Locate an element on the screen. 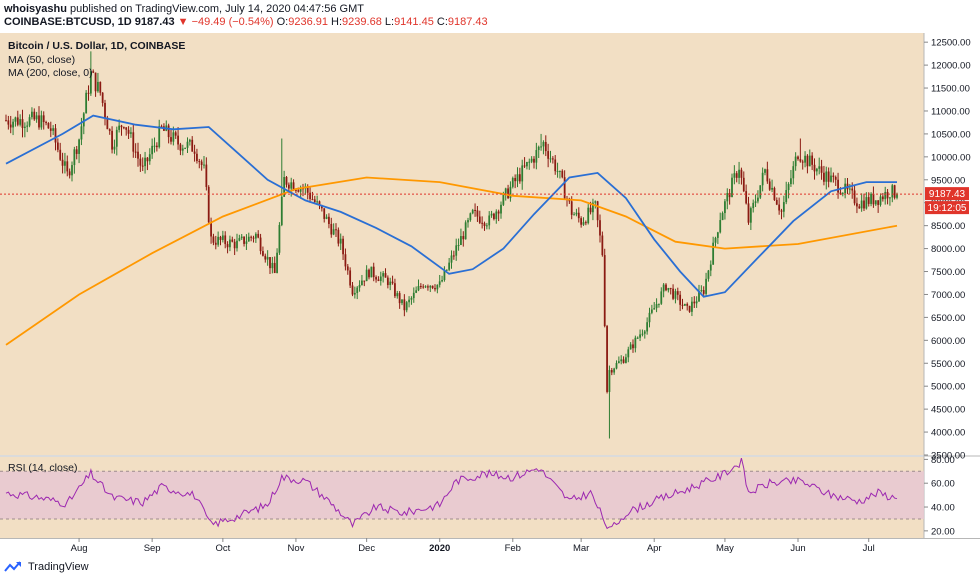 The image size is (980, 580). rsi-axis: 20.00 40.00 60.00 80.00 is located at coordinates (939, 496).